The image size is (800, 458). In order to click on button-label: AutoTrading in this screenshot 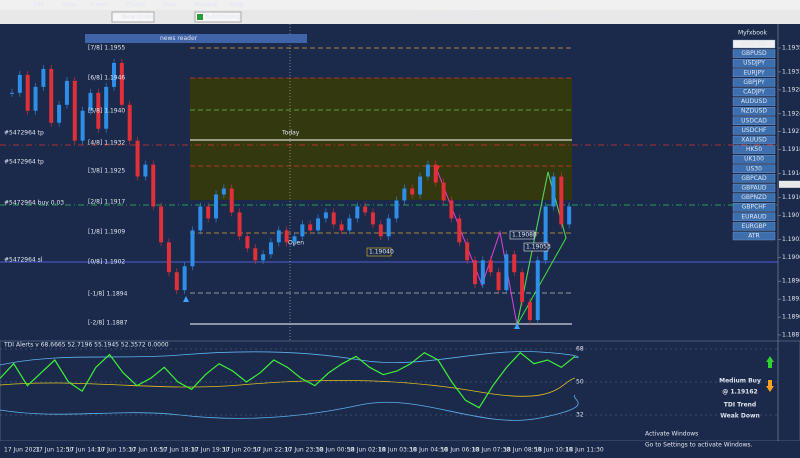, I will do `click(223, 17)`.